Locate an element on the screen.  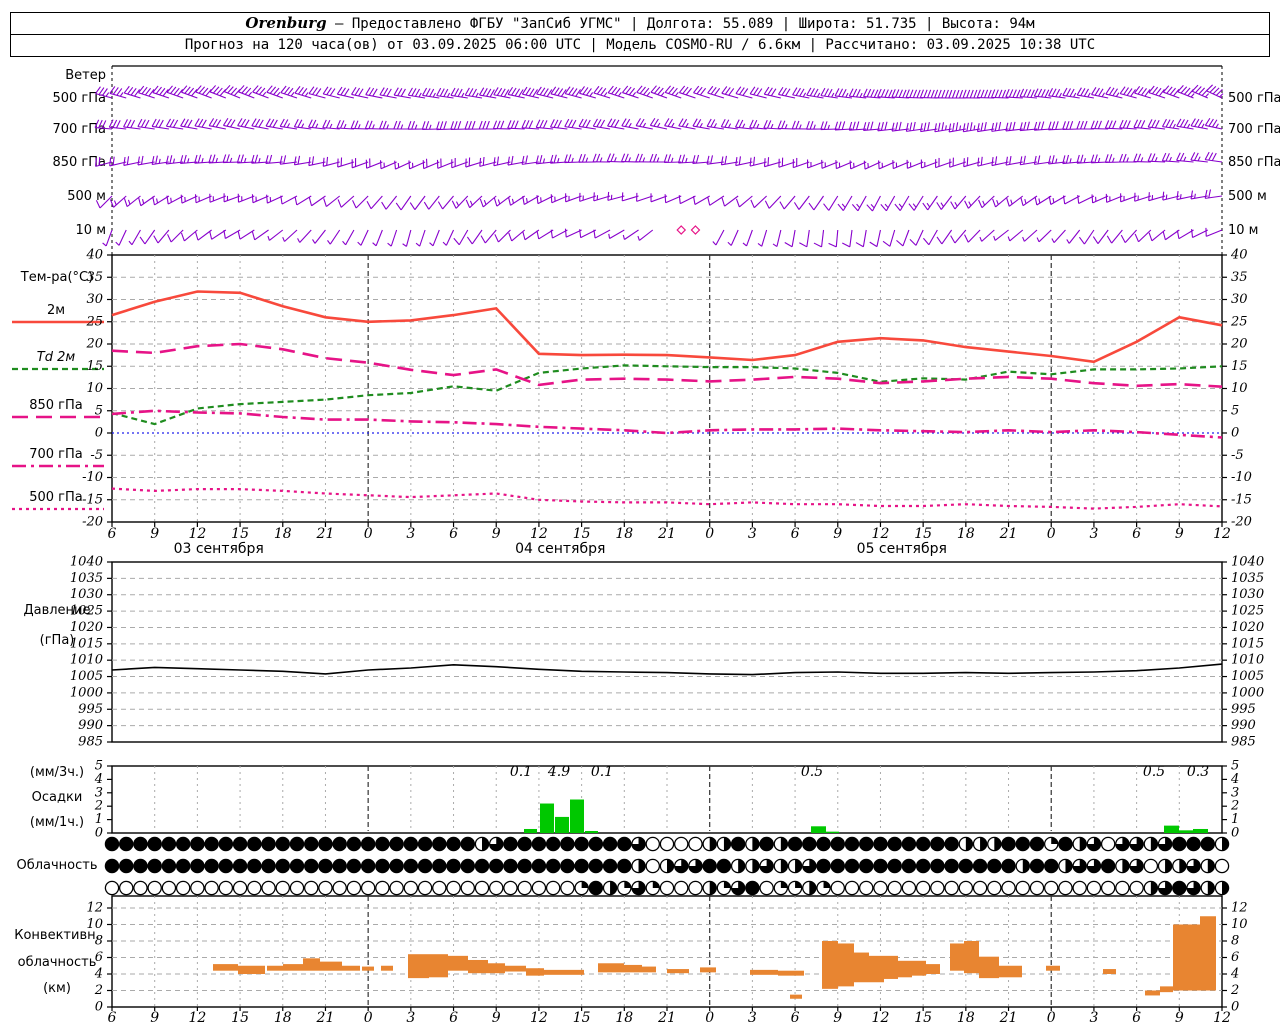
svg-text: 2 is located at coordinates (1234, 806).